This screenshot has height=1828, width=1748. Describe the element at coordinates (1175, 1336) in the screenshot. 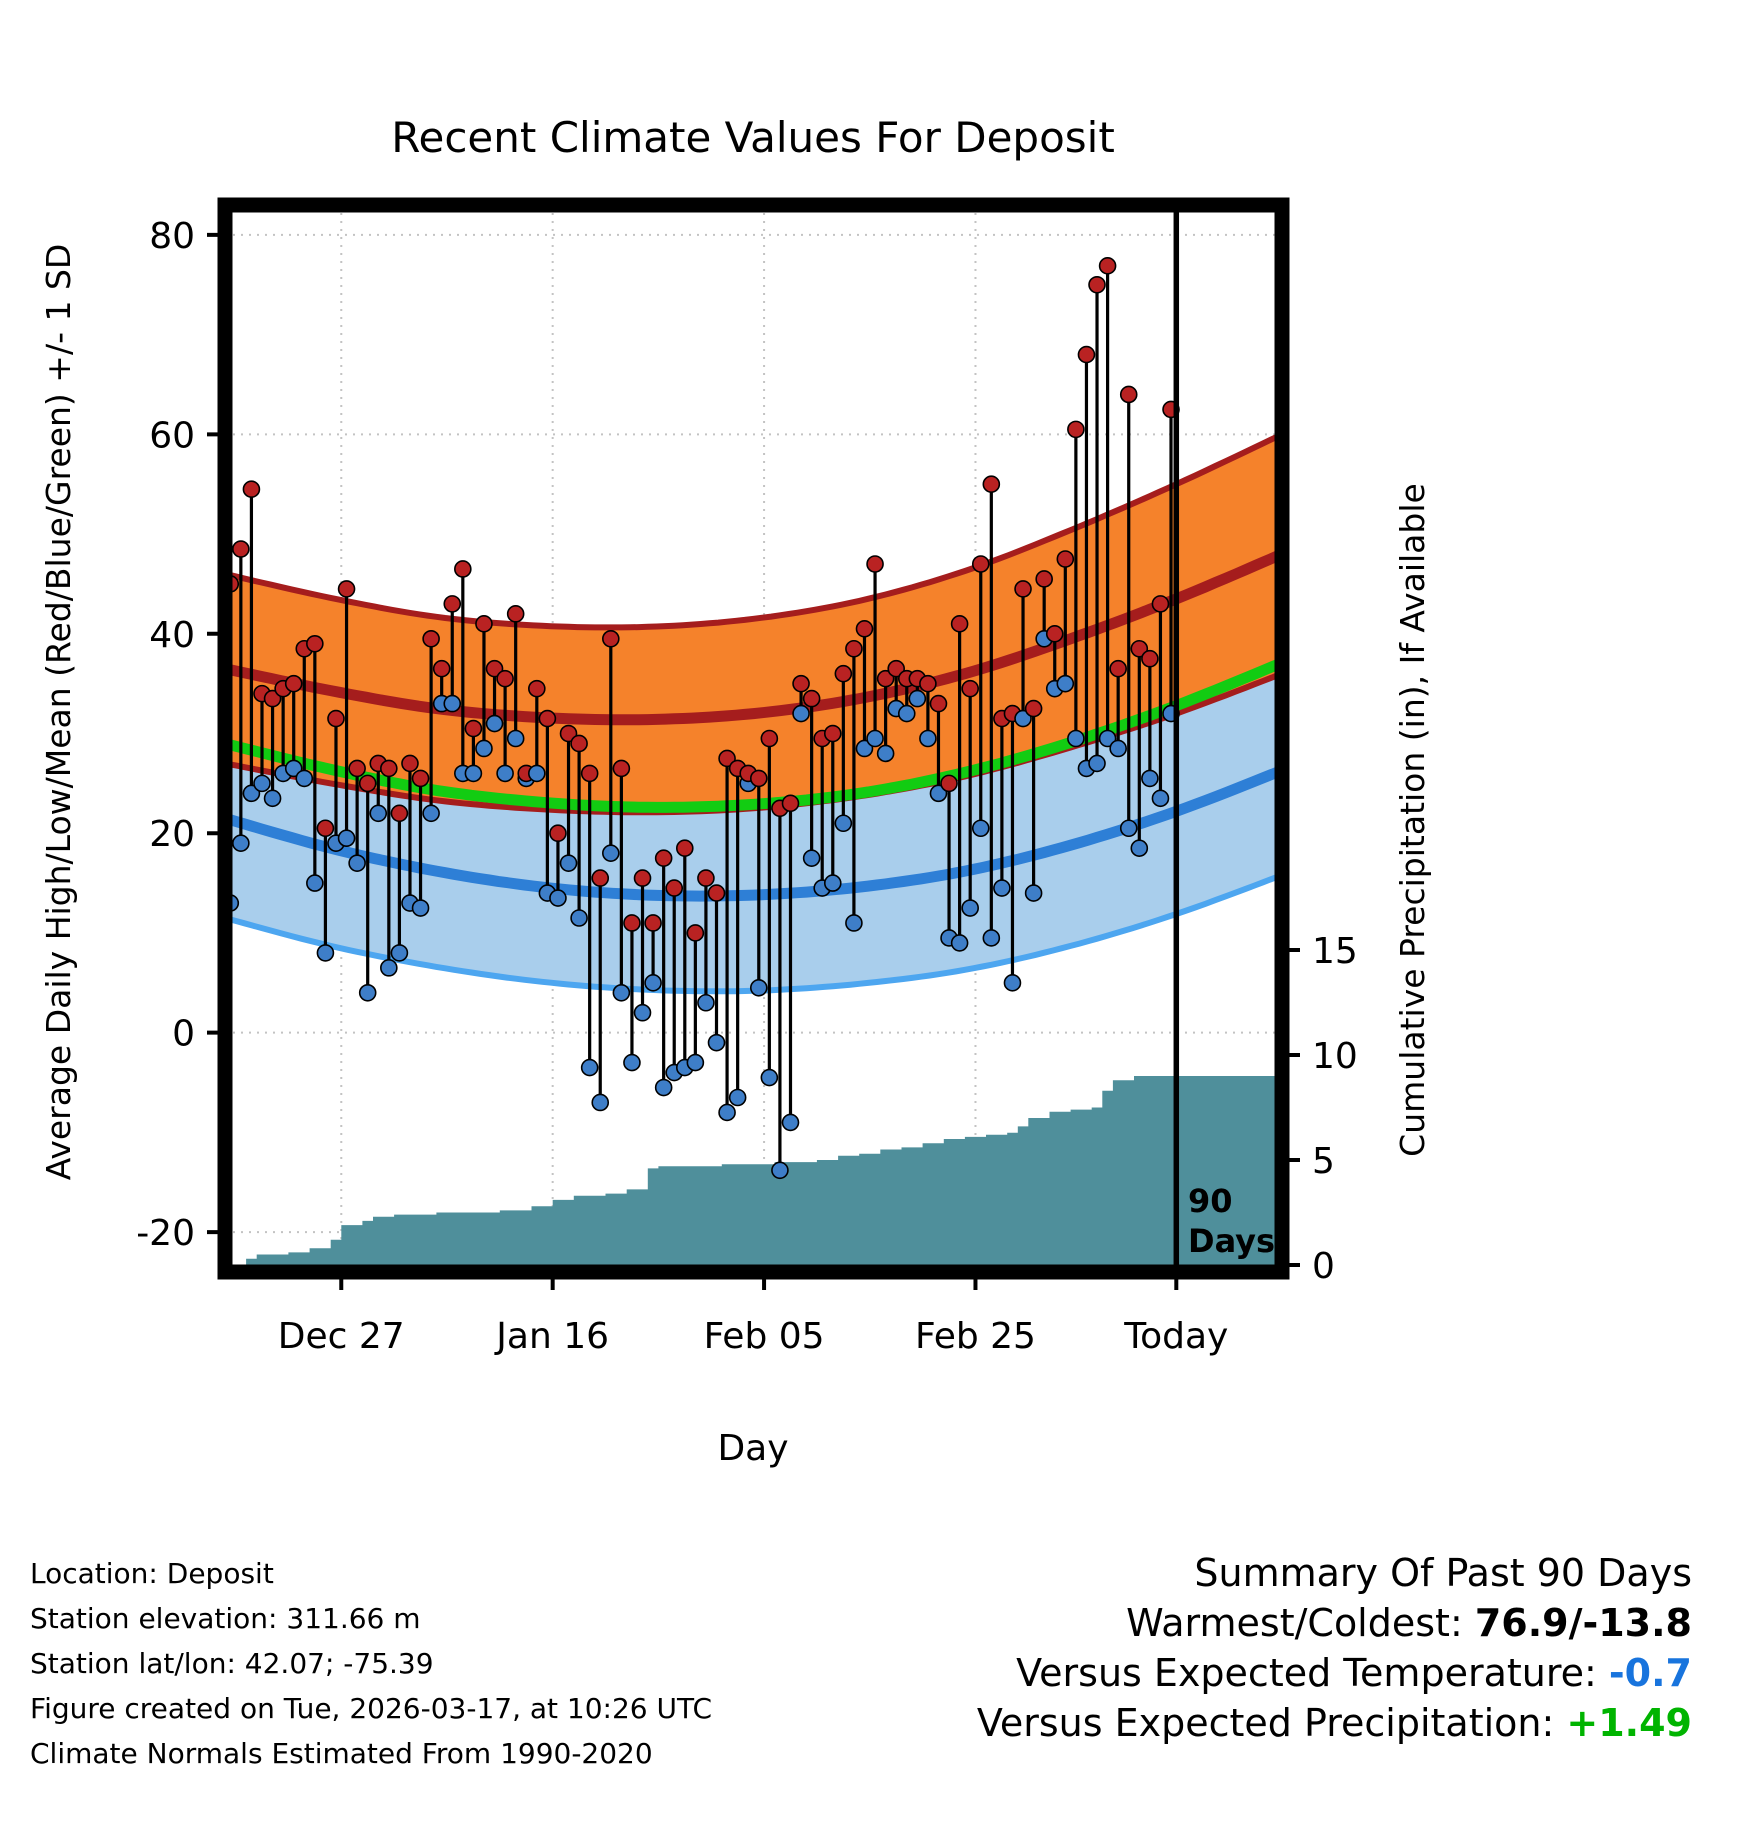

I see `svg-text: Today` at that location.